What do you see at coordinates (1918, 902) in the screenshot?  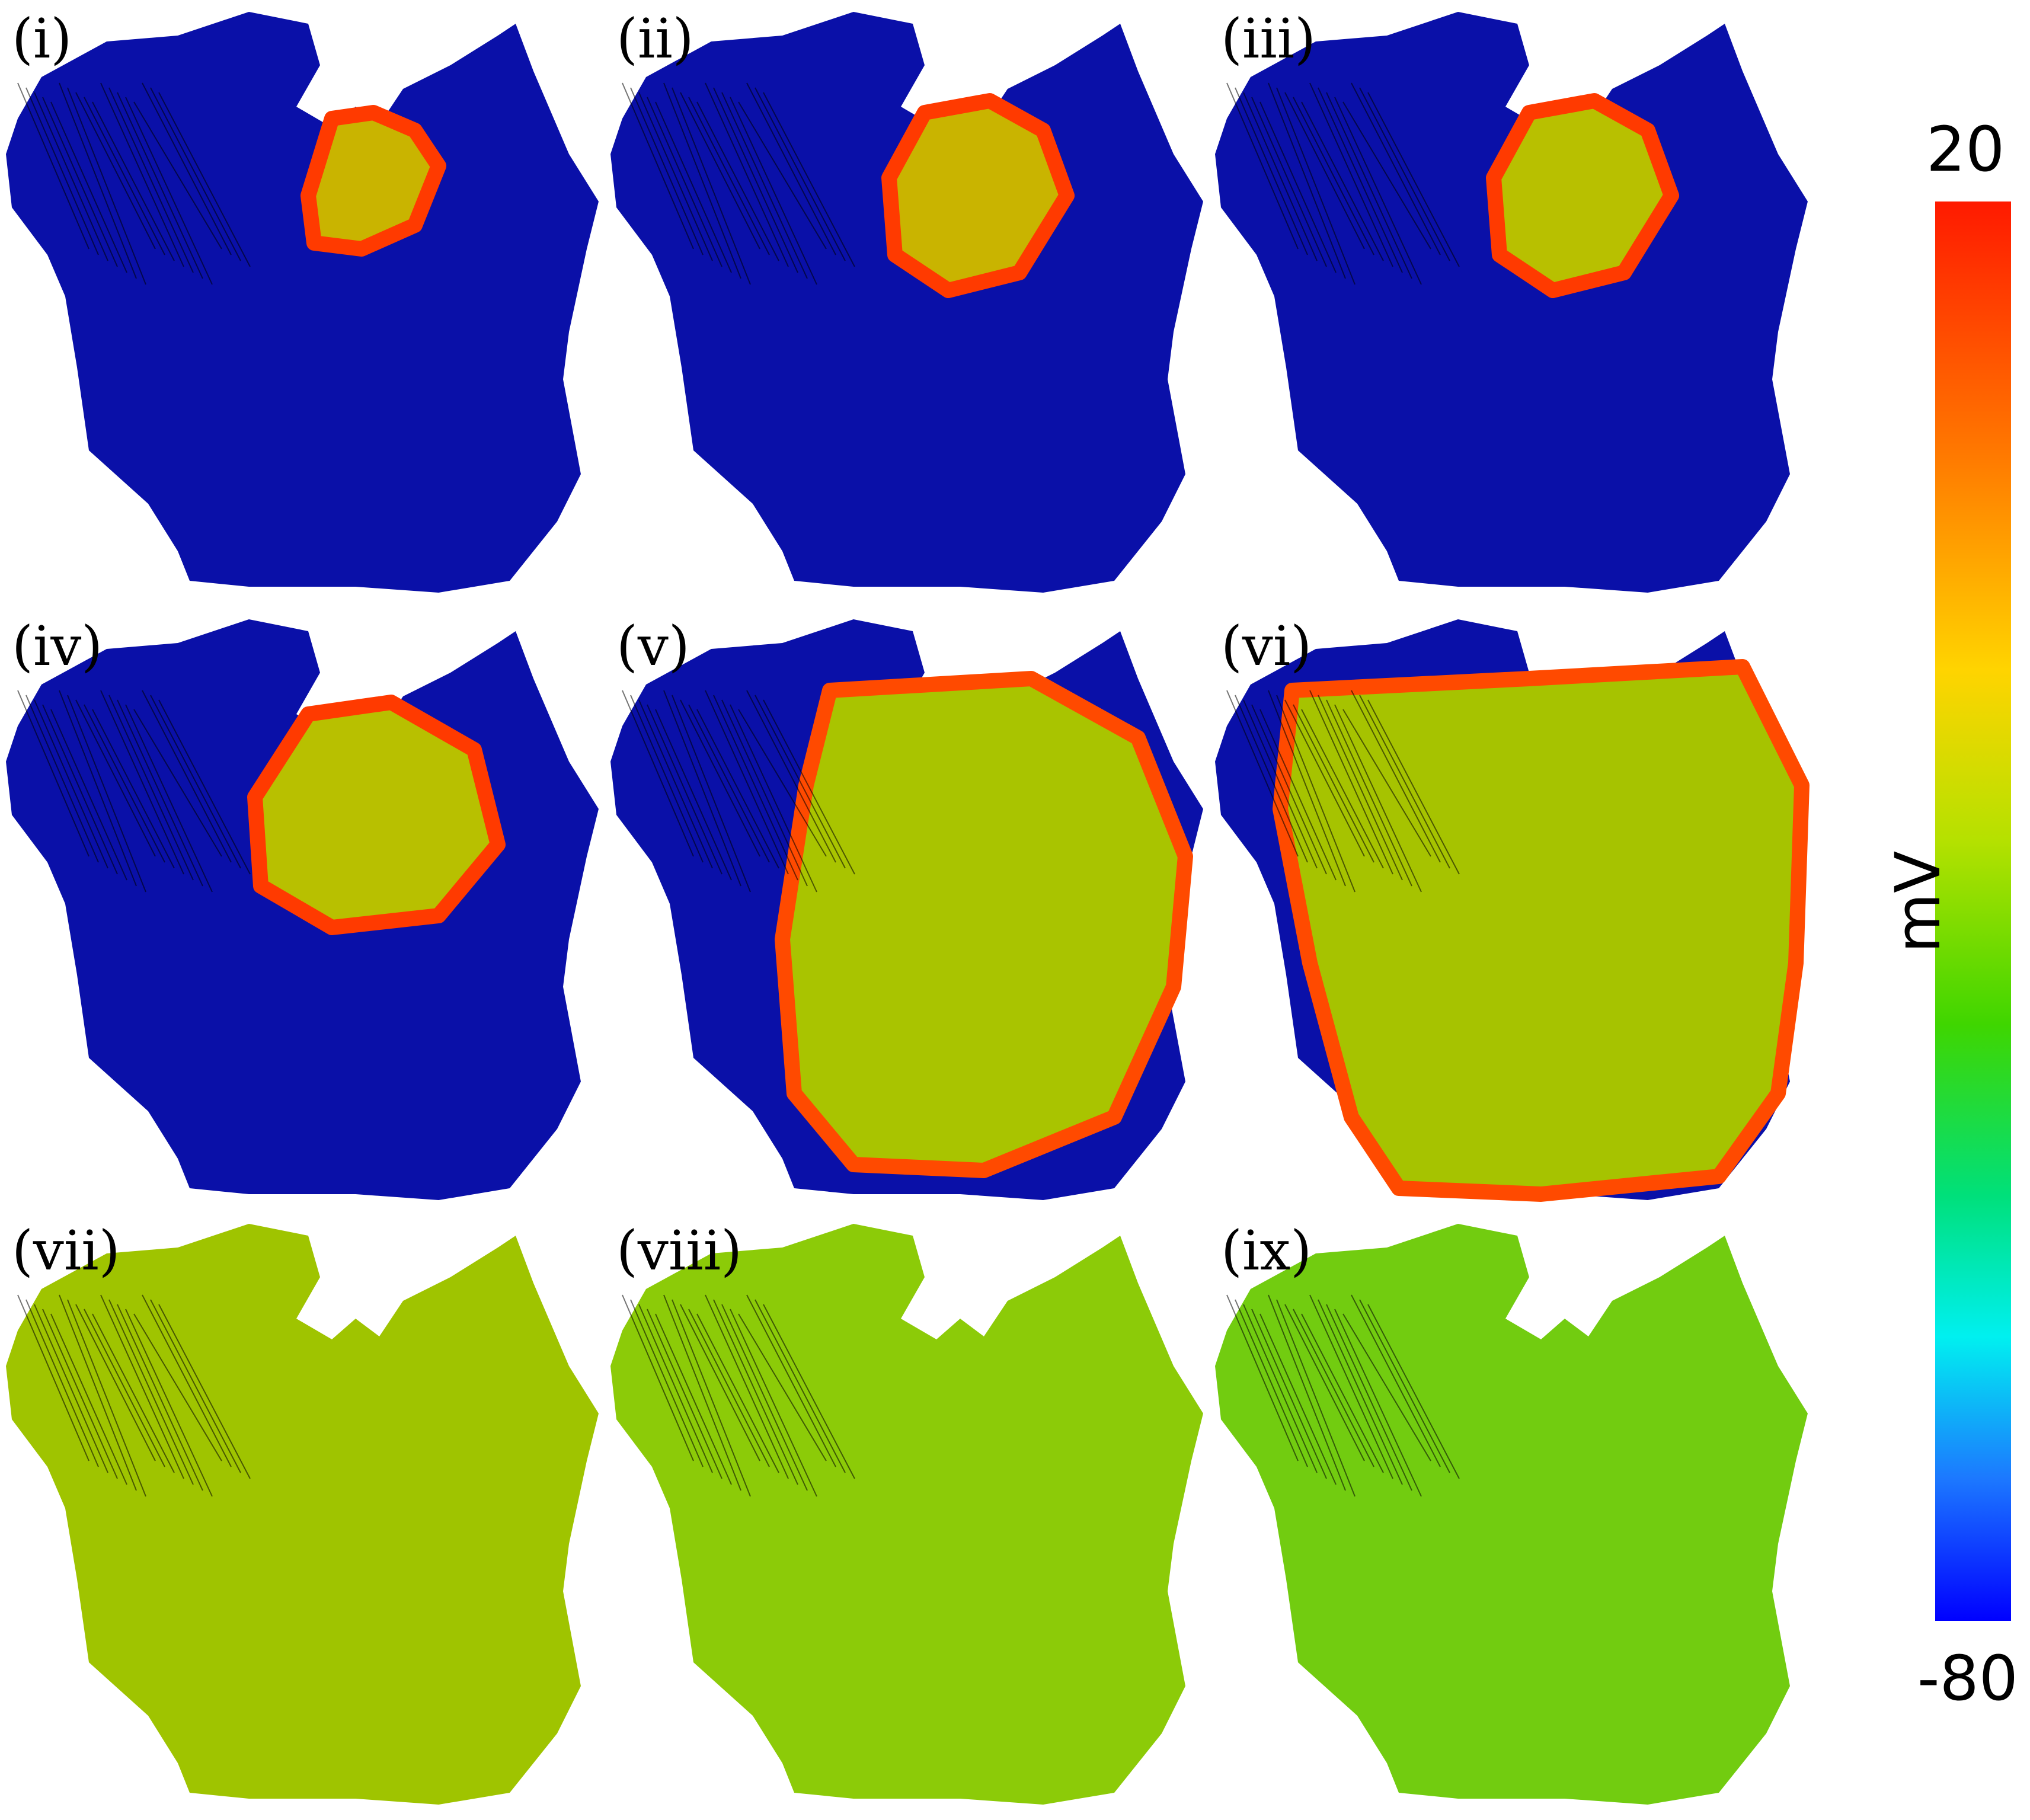 I see `colorbar-unit-label: mV` at bounding box center [1918, 902].